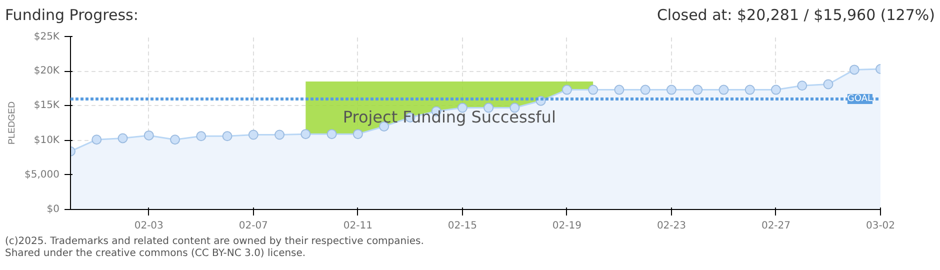 This screenshot has width=940, height=270. Describe the element at coordinates (47, 37) in the screenshot. I see `y-tick-label: $25K` at that location.